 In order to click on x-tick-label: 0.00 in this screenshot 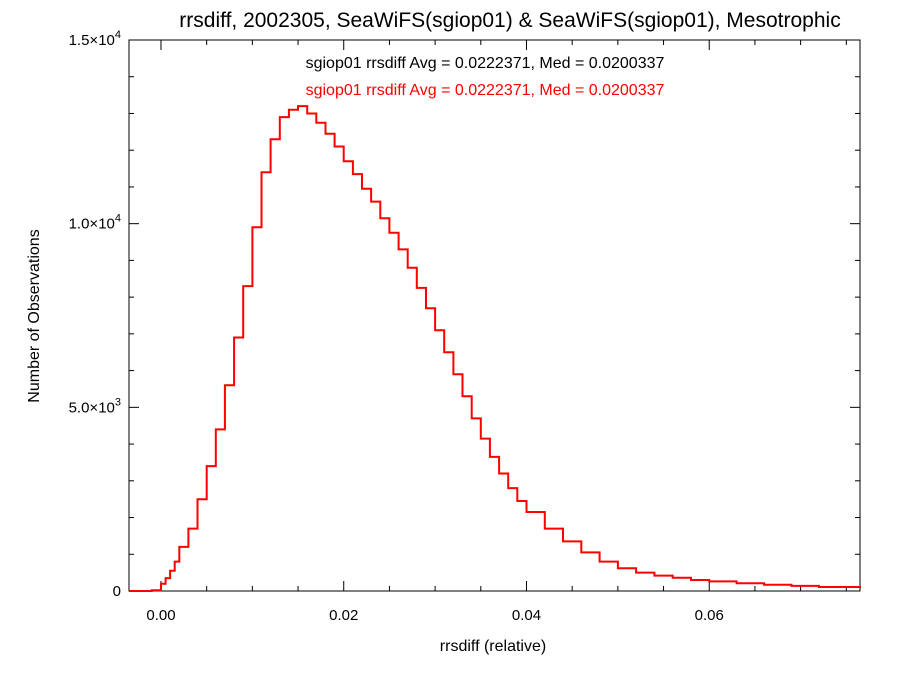, I will do `click(160, 615)`.